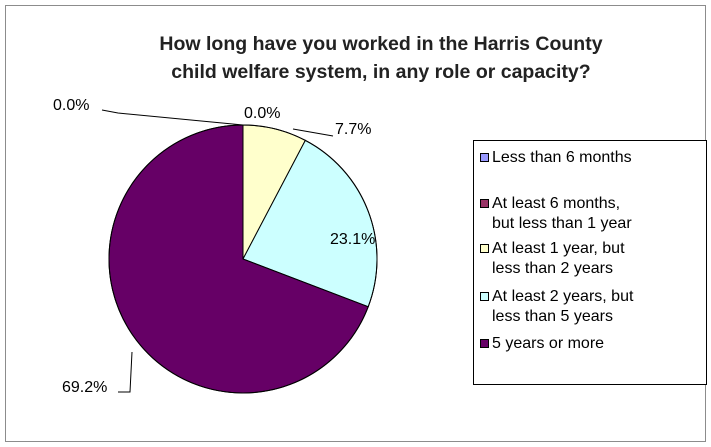 This screenshot has height=447, width=711. What do you see at coordinates (562, 157) in the screenshot?
I see `legend-label-0: Less than 6 months` at bounding box center [562, 157].